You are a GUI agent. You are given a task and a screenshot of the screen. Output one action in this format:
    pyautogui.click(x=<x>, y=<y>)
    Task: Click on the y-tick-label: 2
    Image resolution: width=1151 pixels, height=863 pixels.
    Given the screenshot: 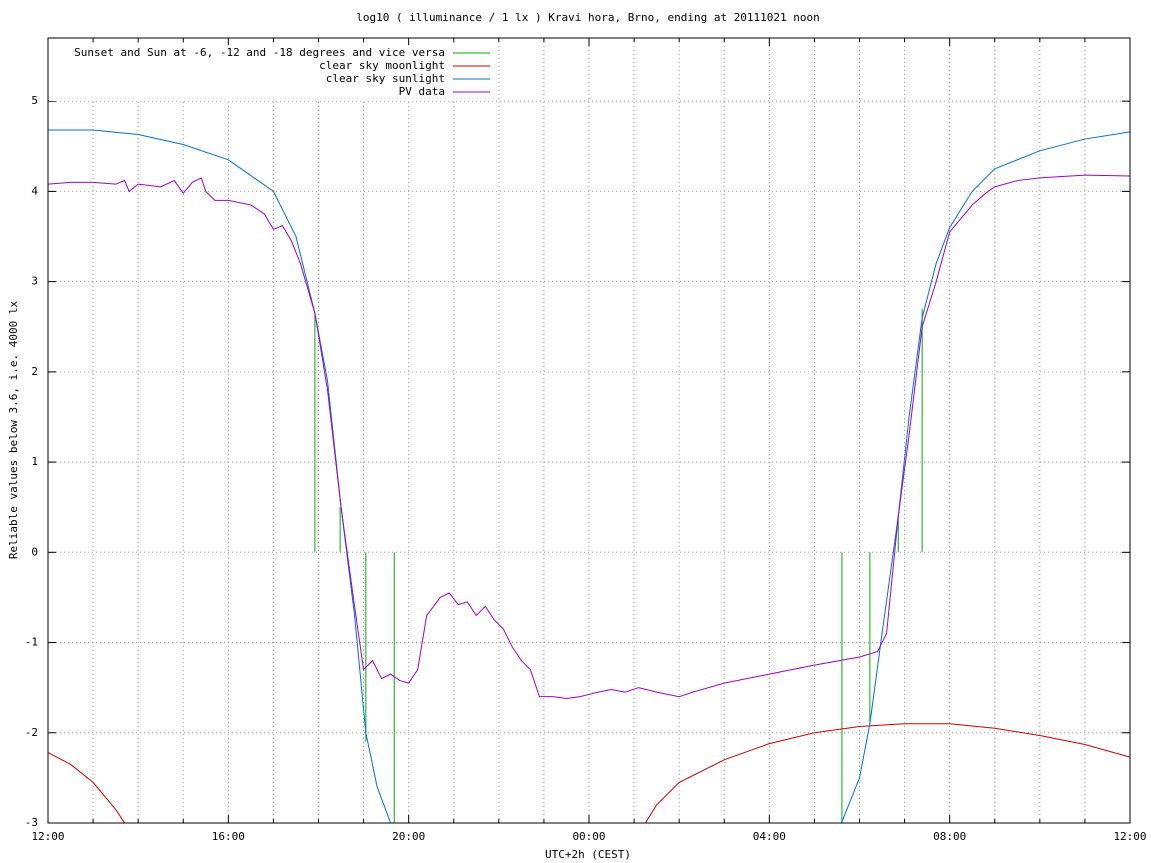 What is the action you would take?
    pyautogui.click(x=34, y=371)
    